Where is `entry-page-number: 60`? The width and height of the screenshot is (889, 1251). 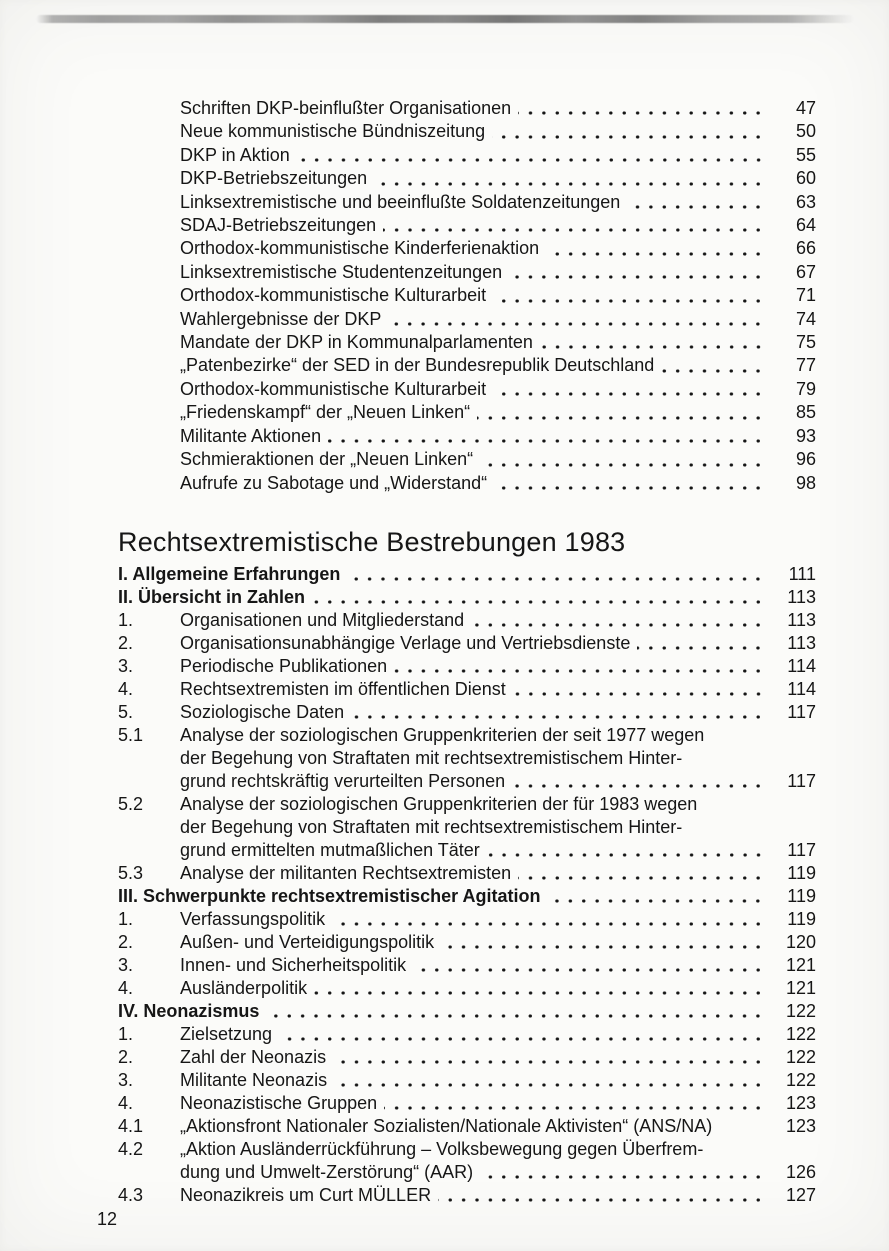
entry-page-number: 60 is located at coordinates (805, 178).